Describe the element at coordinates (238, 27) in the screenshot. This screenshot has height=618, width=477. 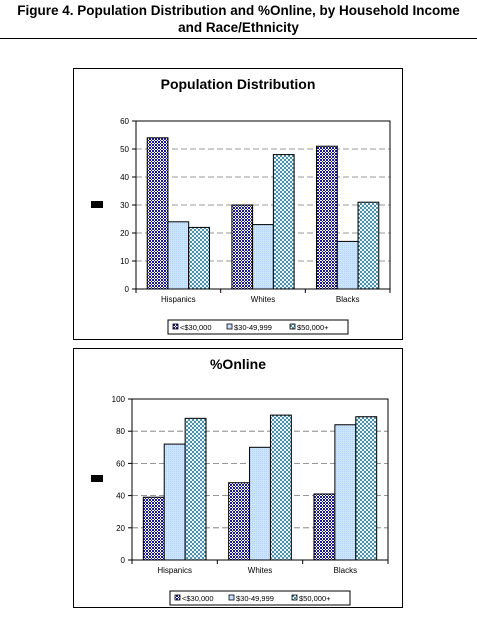
I see `figure-title-line2: and Race/Ethnicity` at that location.